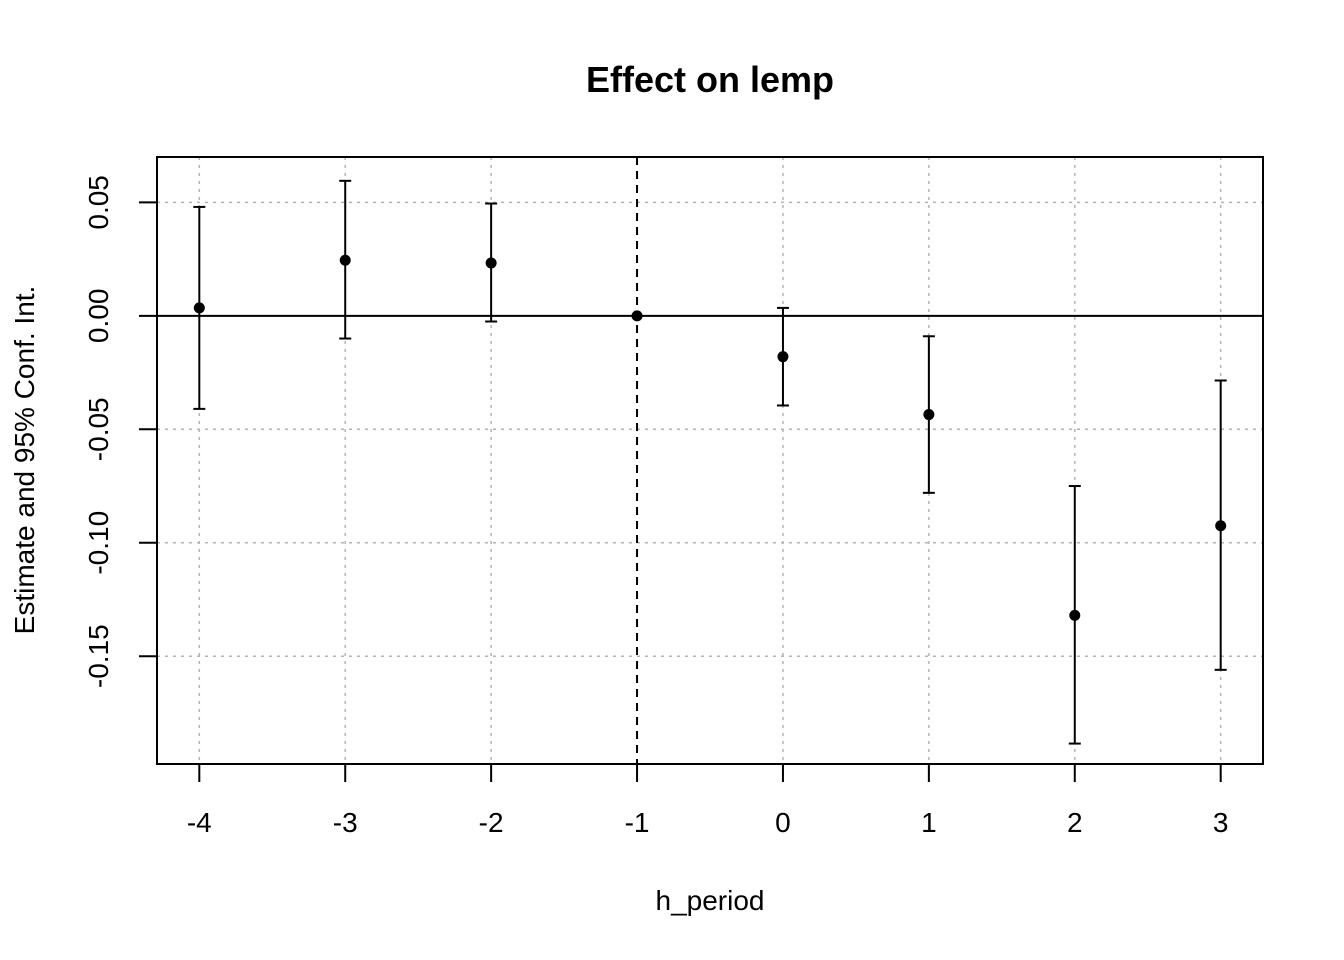 The width and height of the screenshot is (1344, 960). What do you see at coordinates (98, 429) in the screenshot?
I see `y-tick-label: -0.05` at bounding box center [98, 429].